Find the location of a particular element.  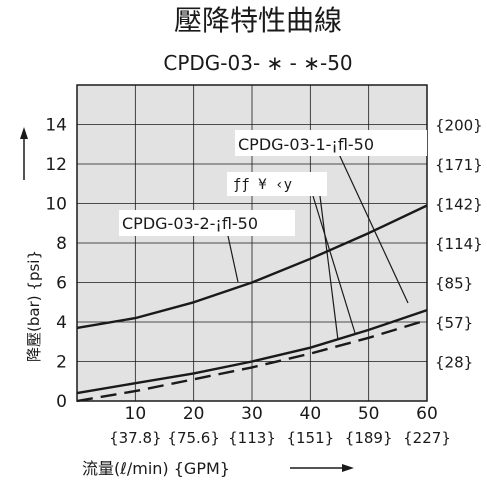

leader-layer is located at coordinates (318, 246).